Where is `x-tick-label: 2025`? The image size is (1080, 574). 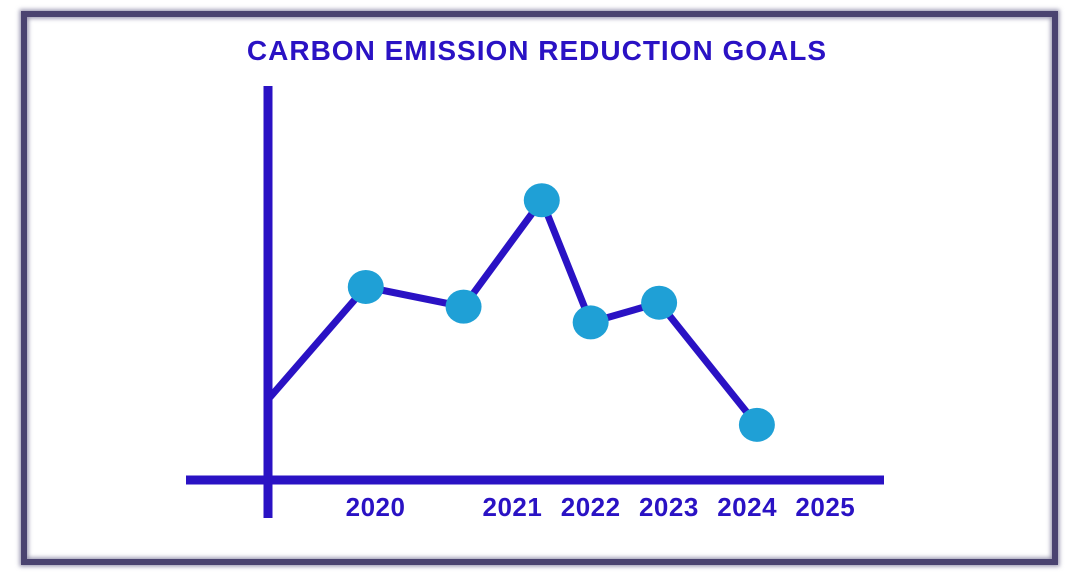
x-tick-label: 2025 is located at coordinates (825, 507).